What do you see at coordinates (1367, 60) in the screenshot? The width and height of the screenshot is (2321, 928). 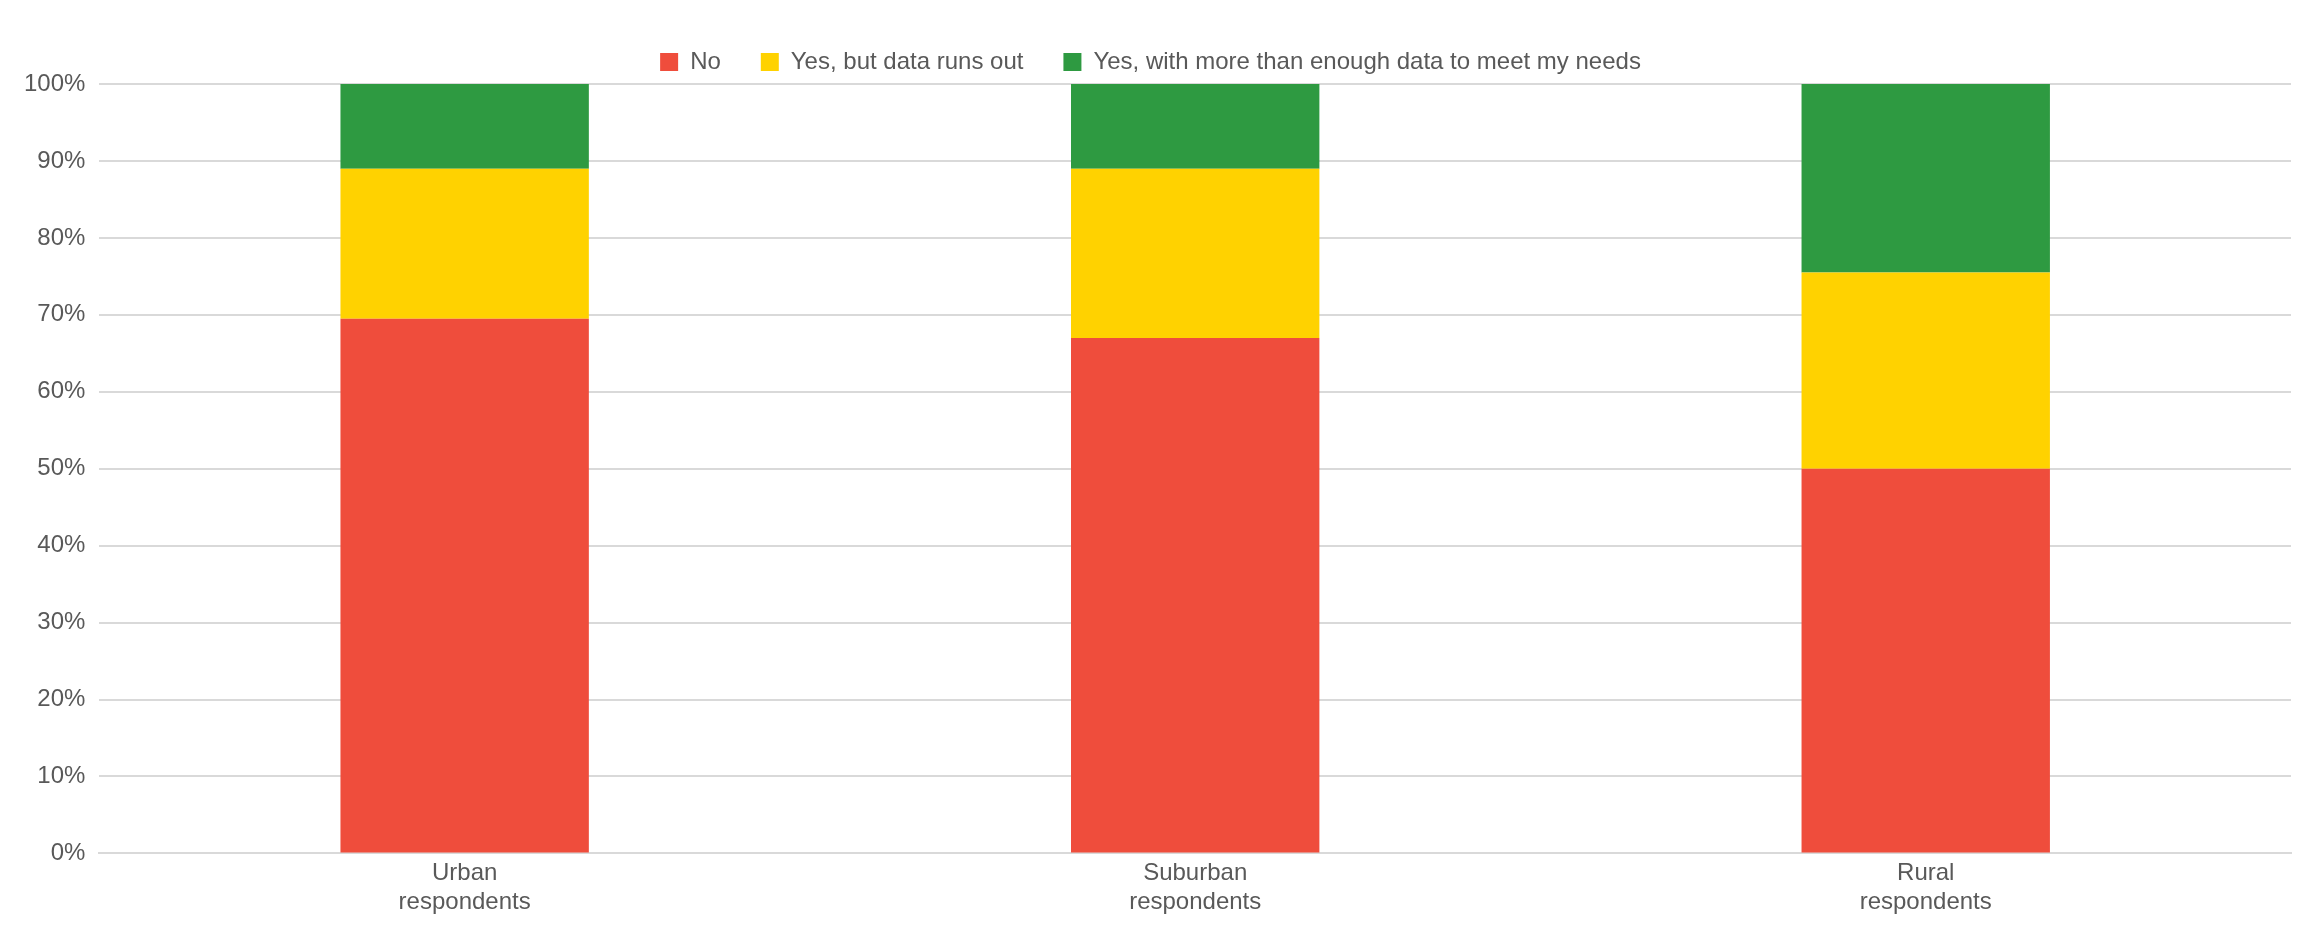 I see `legend-label: Yes, with more than enough data to meet my needs` at bounding box center [1367, 60].